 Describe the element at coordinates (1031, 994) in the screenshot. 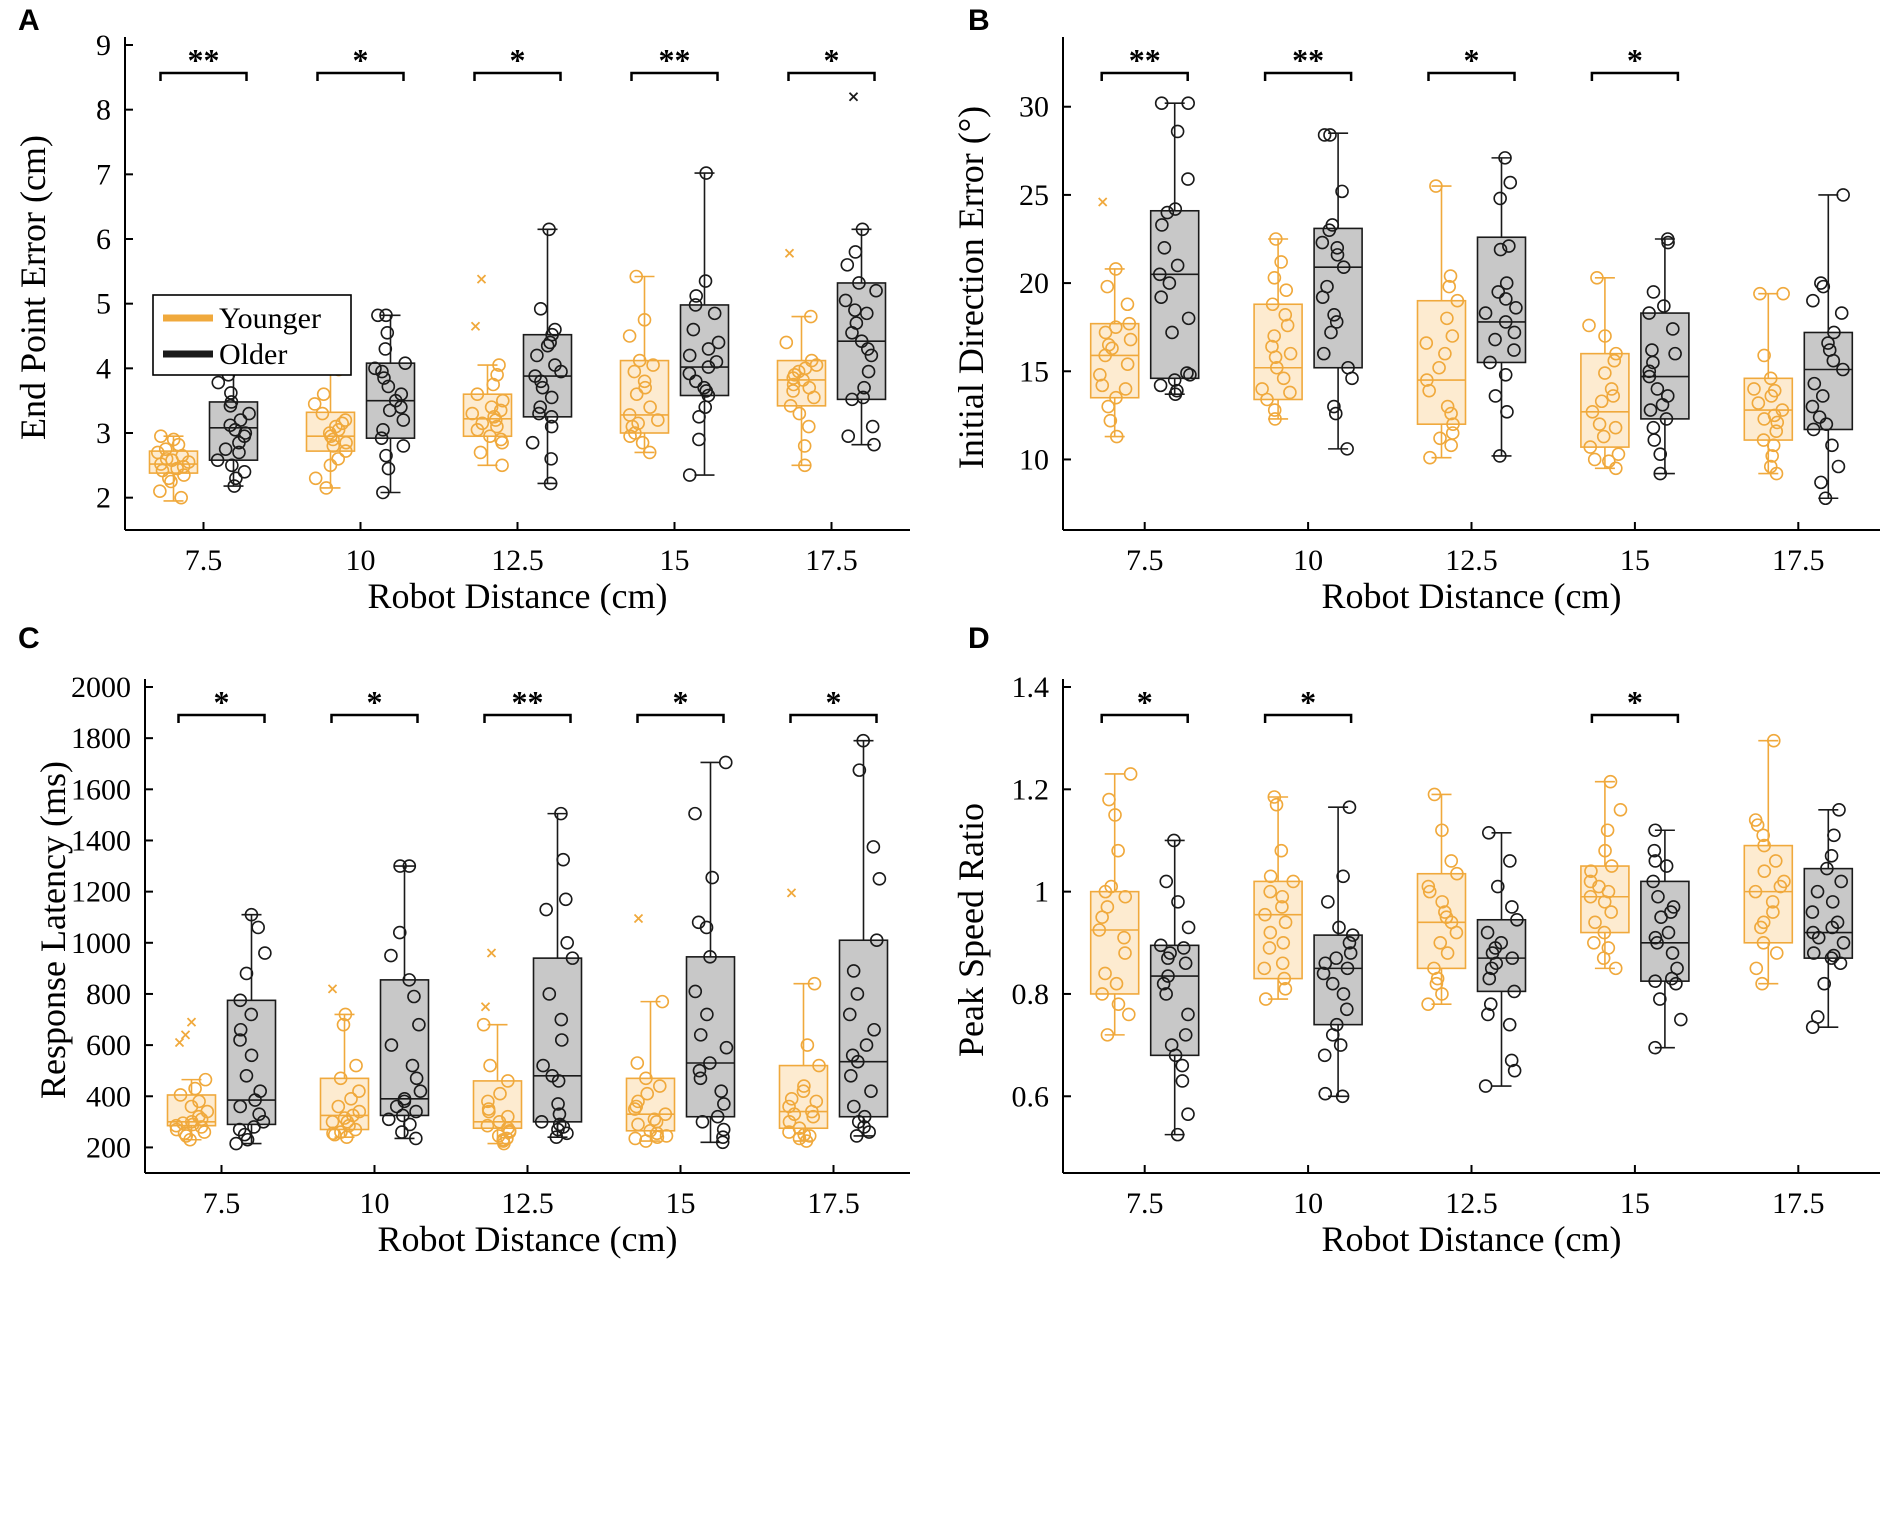

I see `y-tick-label: 0.8` at that location.